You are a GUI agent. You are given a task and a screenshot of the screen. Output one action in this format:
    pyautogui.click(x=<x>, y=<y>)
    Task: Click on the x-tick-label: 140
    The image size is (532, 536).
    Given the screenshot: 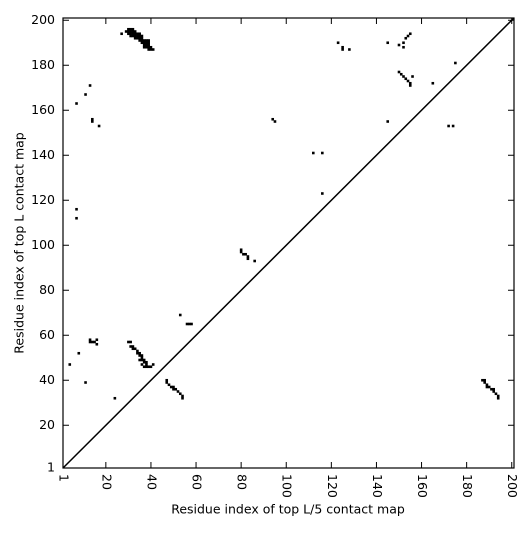 What is the action you would take?
    pyautogui.click(x=377, y=486)
    